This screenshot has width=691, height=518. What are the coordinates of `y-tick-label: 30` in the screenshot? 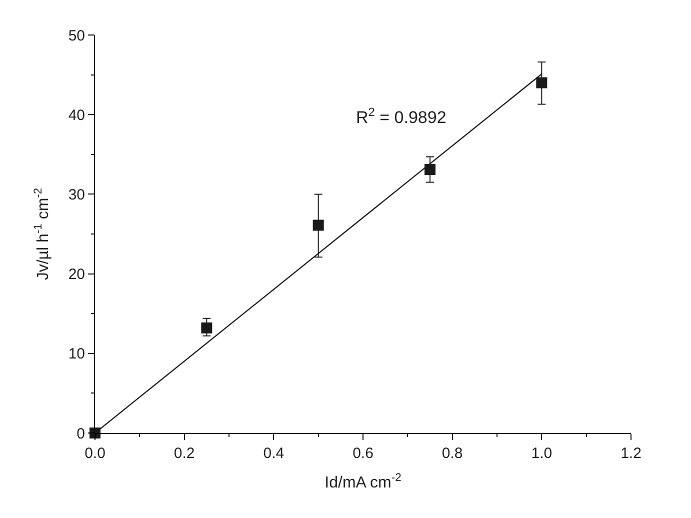 It's located at (76, 195).